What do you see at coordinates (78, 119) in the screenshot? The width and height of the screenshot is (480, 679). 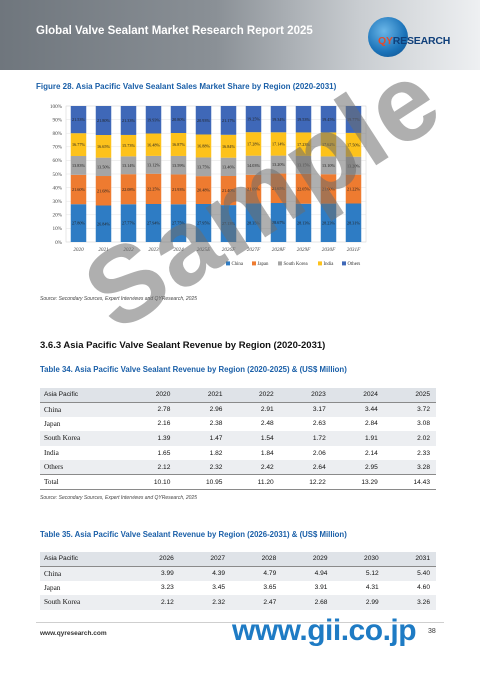 I see `data-label: 21.53%` at bounding box center [78, 119].